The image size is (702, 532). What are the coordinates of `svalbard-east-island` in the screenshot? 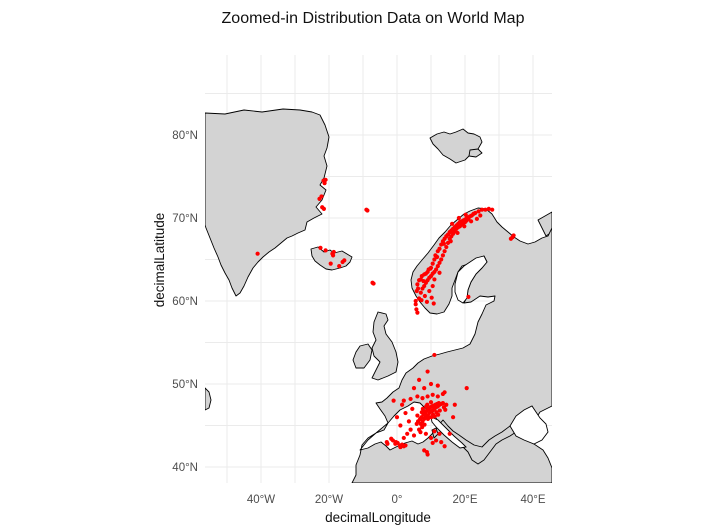 It's located at (475, 153).